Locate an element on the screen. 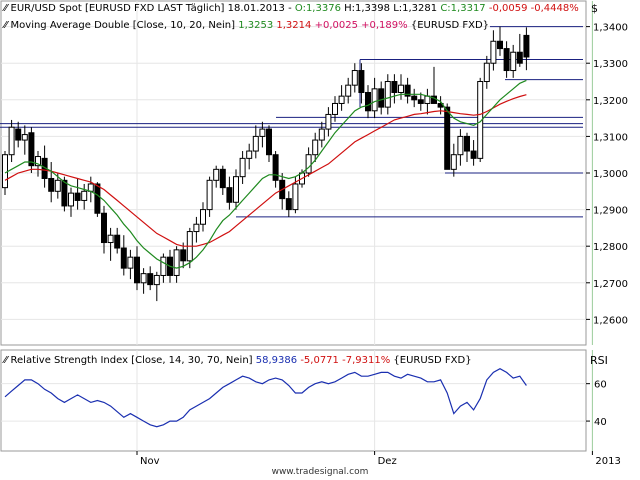 The image size is (640, 480). legend-change-pct: -0,4448% is located at coordinates (554, 8).